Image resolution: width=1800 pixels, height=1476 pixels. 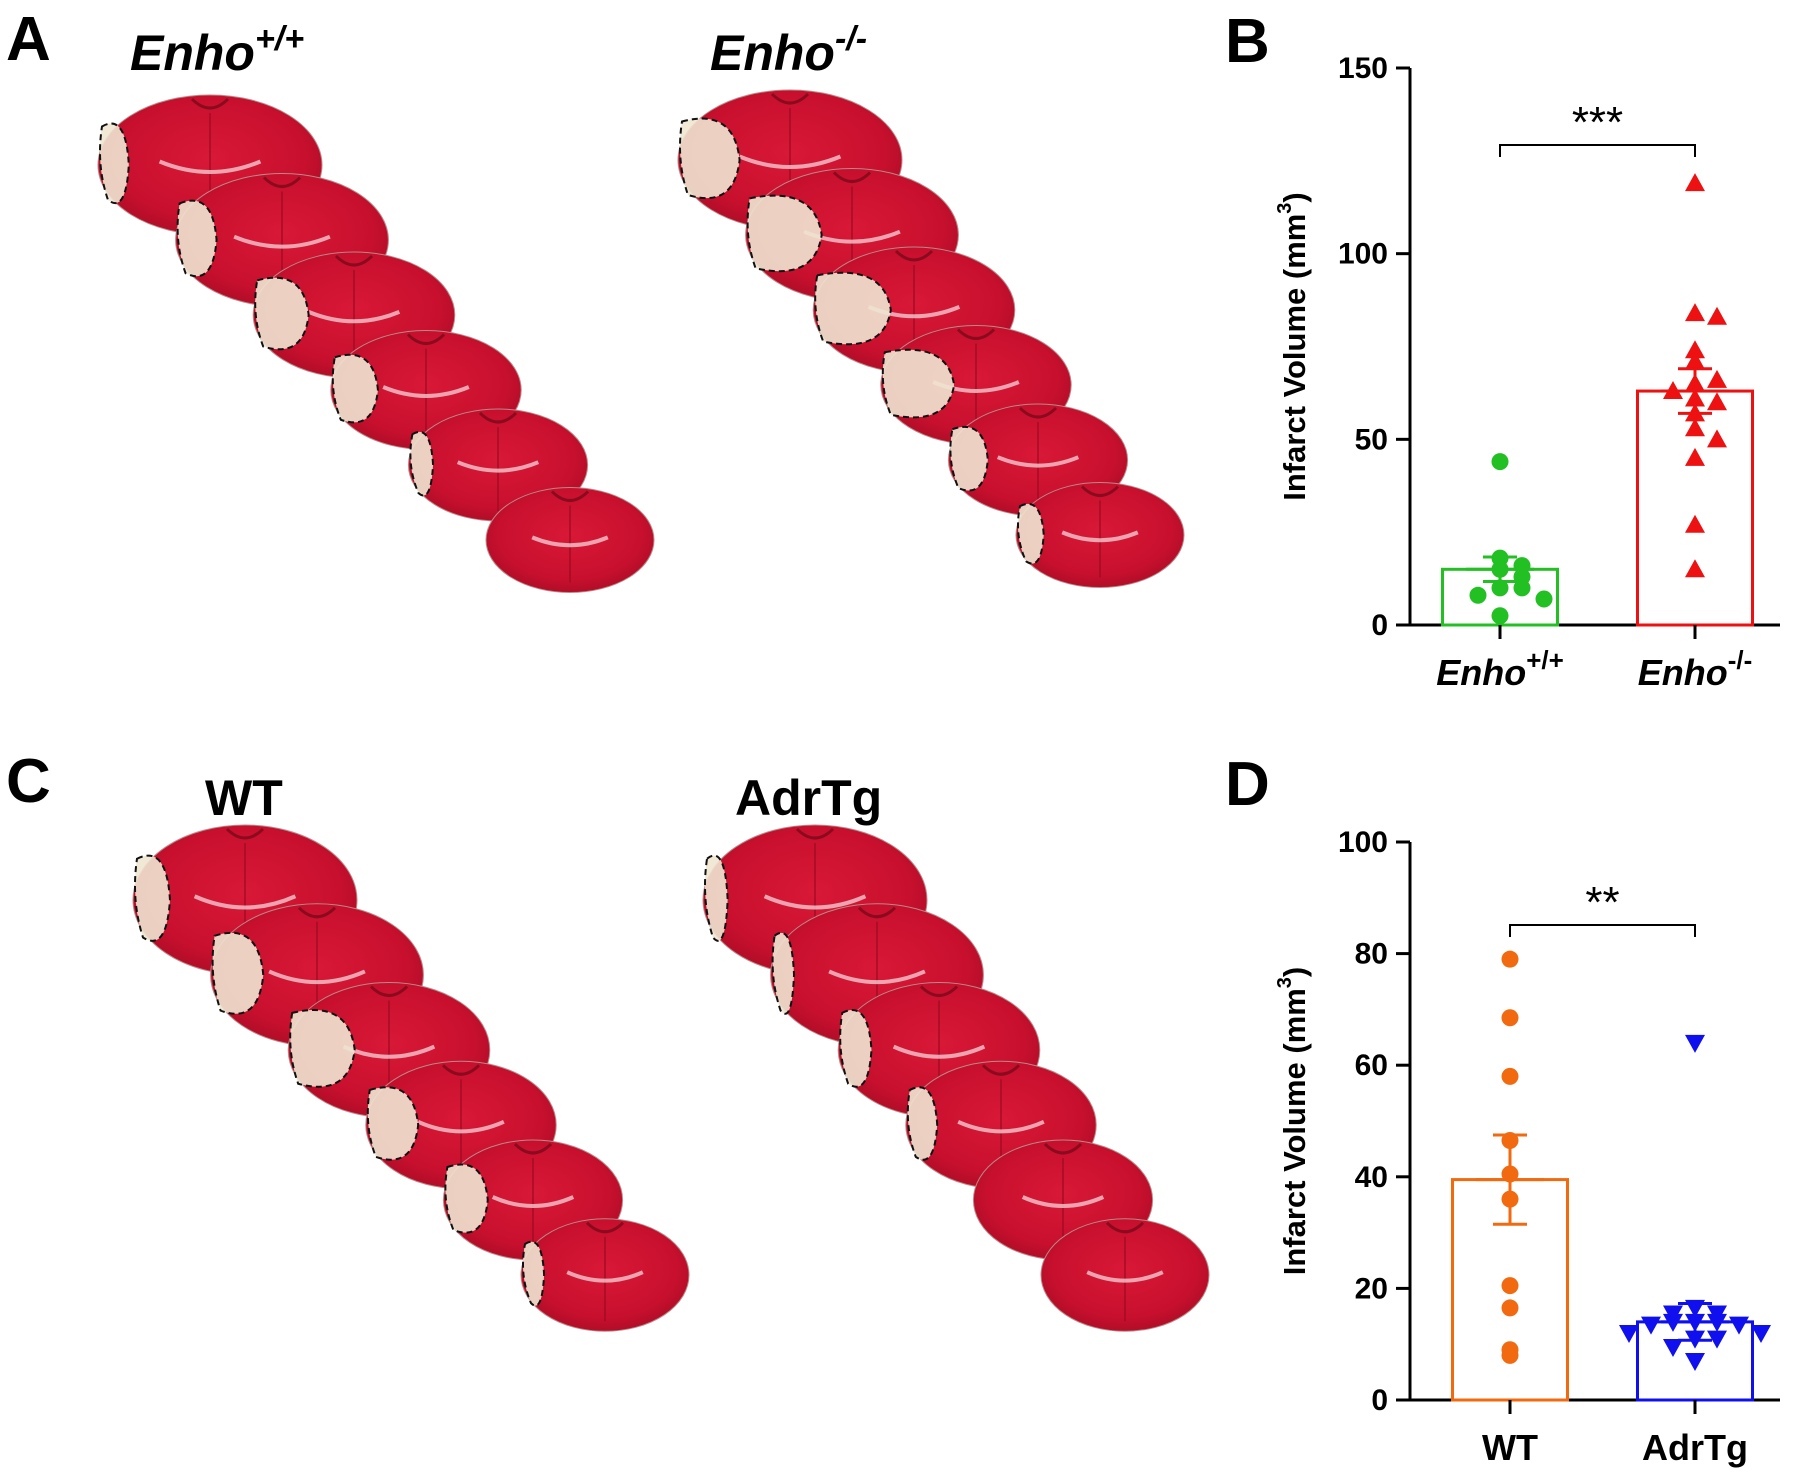 I want to click on brain-slices-enho-ko, so click(x=931, y=338).